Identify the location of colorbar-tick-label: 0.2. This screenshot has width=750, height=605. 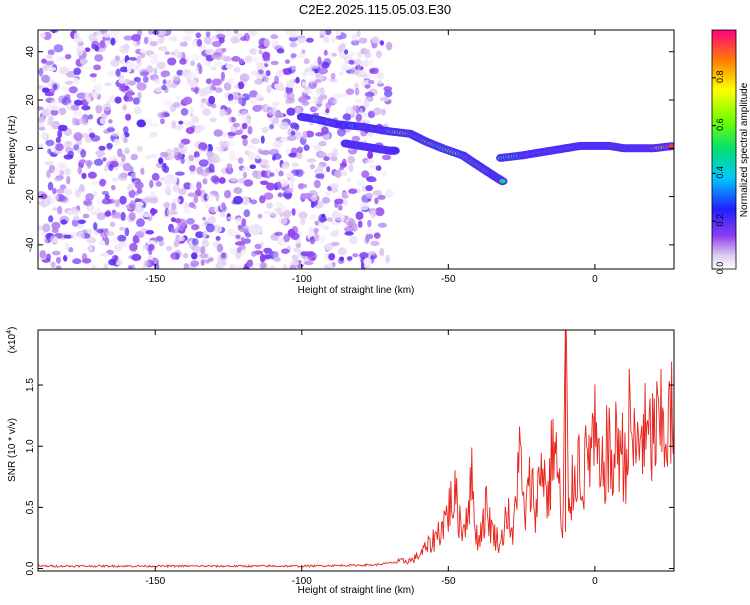
(720, 220).